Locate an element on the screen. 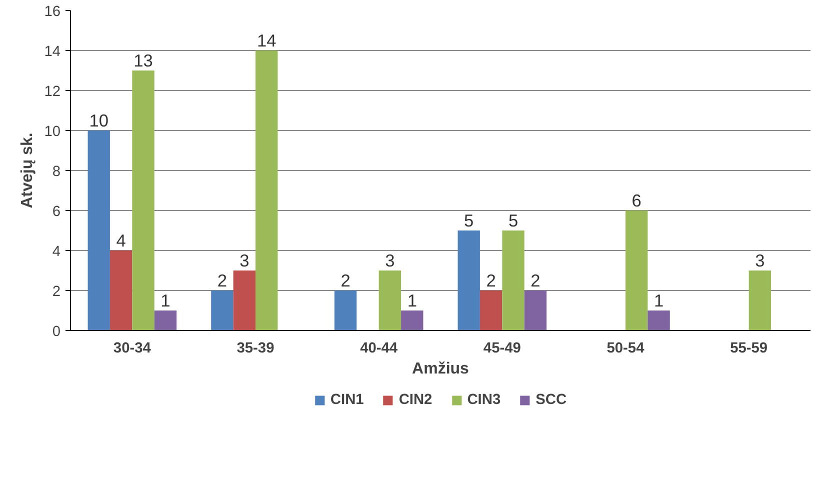  data-label: 10 is located at coordinates (99, 120).